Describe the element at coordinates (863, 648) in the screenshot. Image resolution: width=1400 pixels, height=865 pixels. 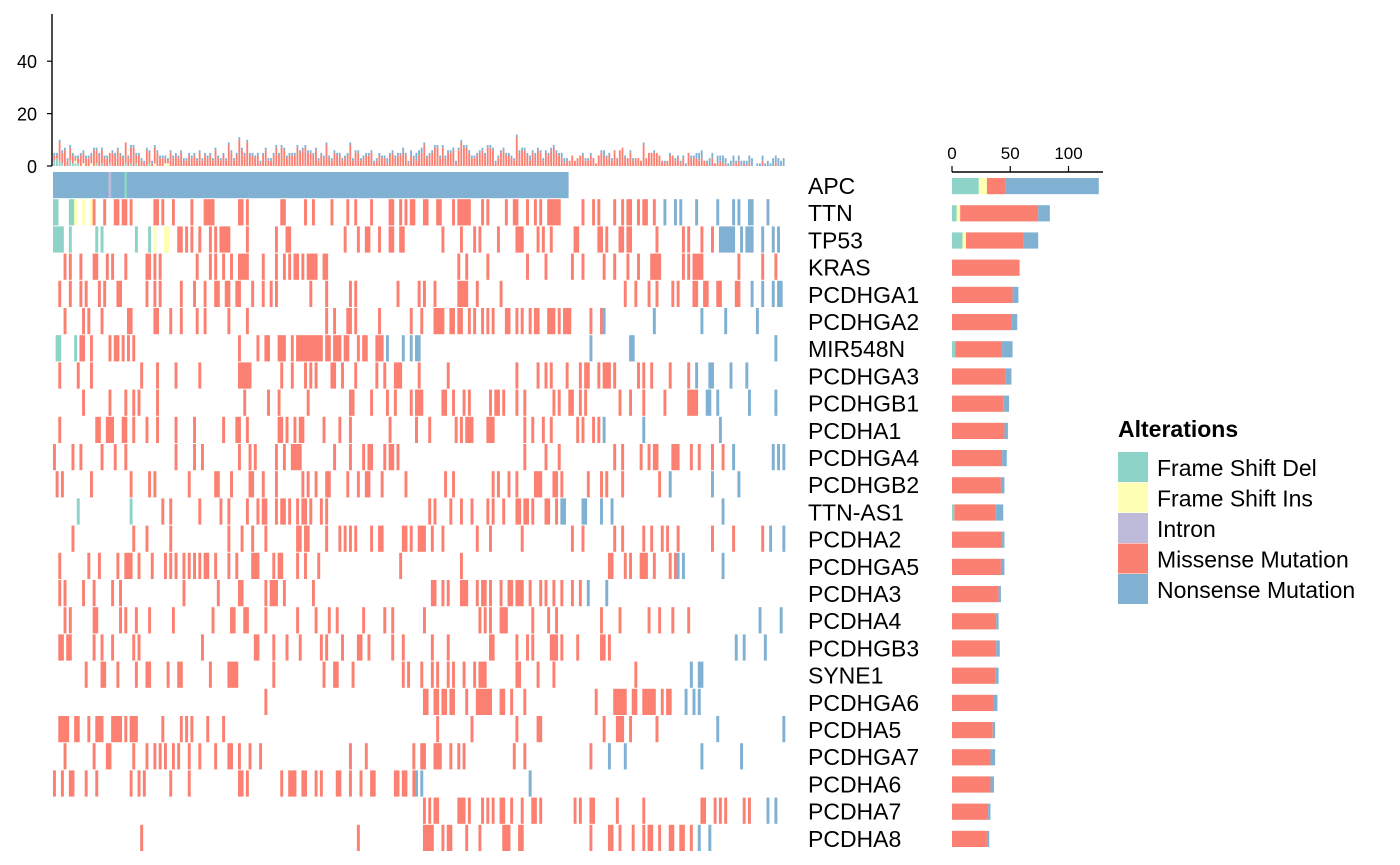
I see `gene-label: PCDHGB3` at that location.